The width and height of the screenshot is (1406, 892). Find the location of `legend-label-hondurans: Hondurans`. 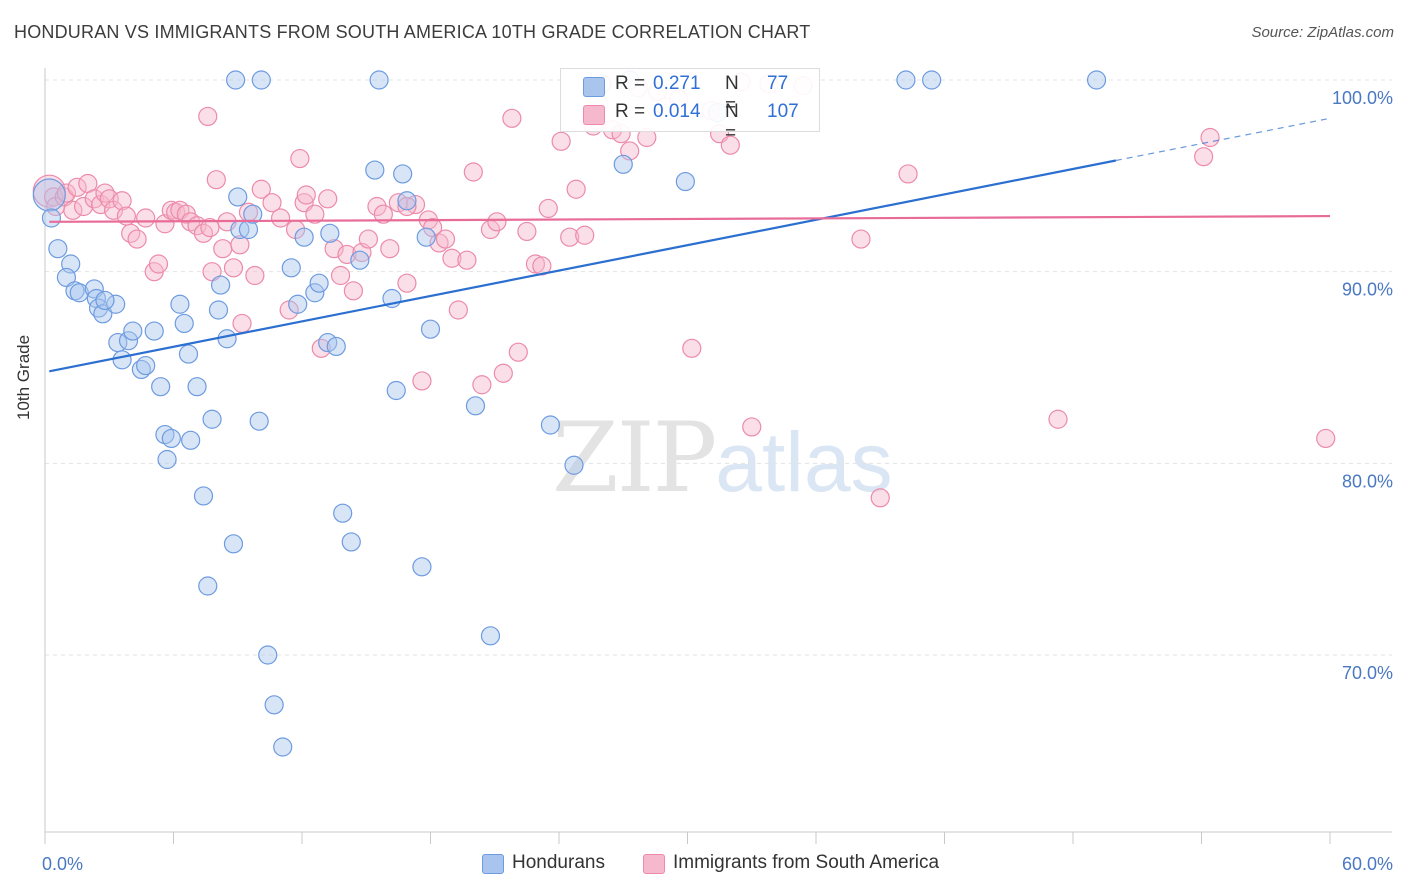

legend-label-hondurans: Hondurans is located at coordinates (558, 862).